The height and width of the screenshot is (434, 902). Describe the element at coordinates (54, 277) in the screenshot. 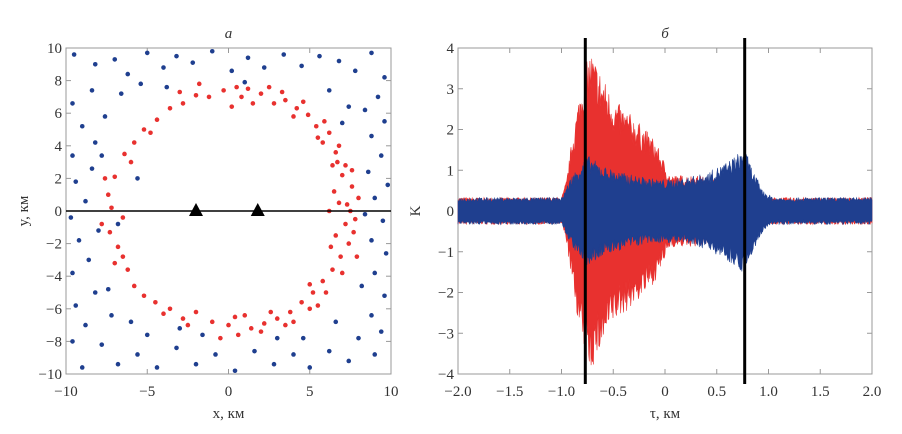

I see `y-tick-label: −4` at that location.